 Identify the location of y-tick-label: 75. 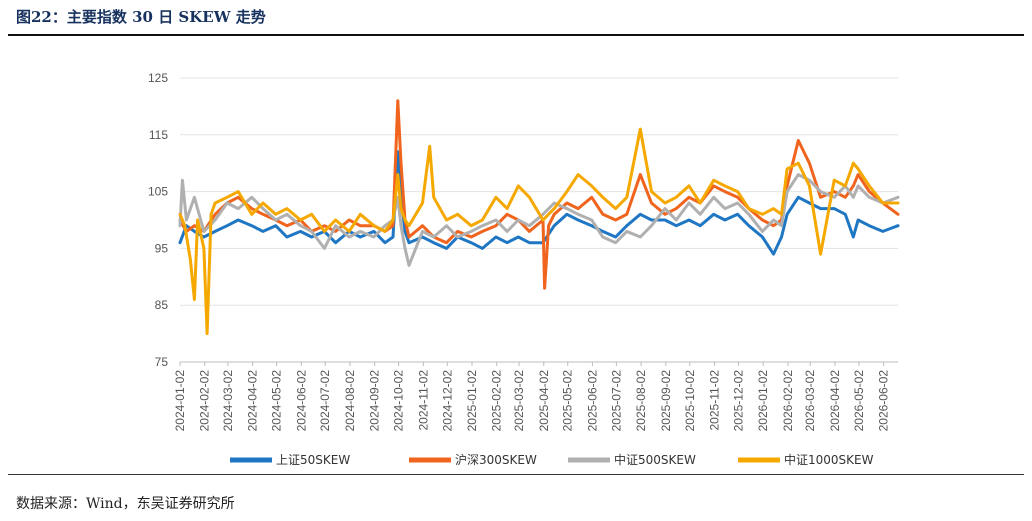
(162, 362).